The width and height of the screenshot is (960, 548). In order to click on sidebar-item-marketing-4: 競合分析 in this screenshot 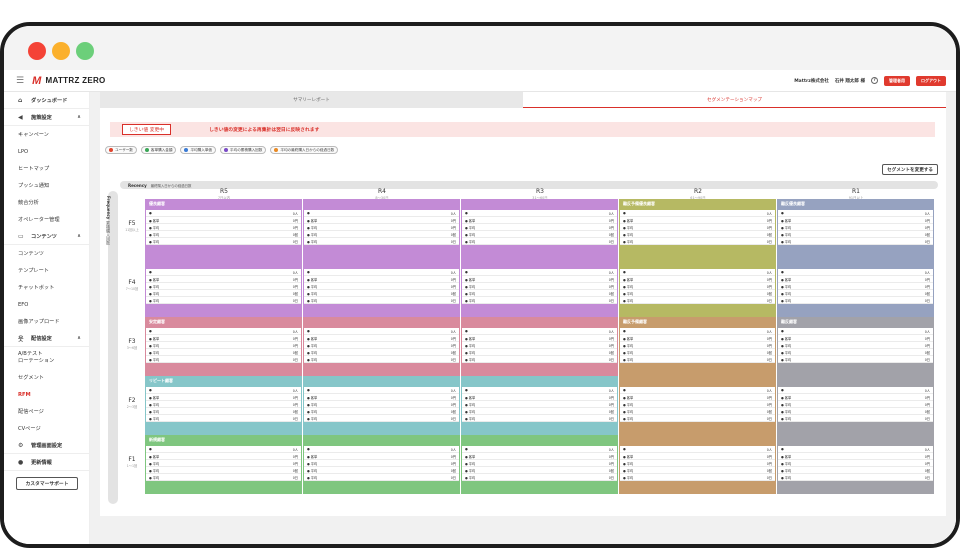, I will do `click(28, 203)`.